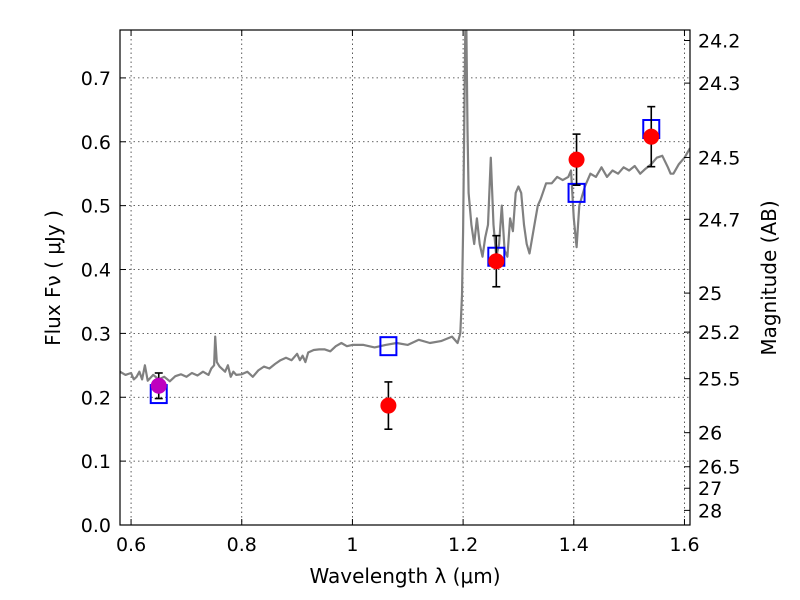 The width and height of the screenshot is (800, 600). What do you see at coordinates (719, 380) in the screenshot?
I see `y2-tick-label: 25.5` at bounding box center [719, 380].